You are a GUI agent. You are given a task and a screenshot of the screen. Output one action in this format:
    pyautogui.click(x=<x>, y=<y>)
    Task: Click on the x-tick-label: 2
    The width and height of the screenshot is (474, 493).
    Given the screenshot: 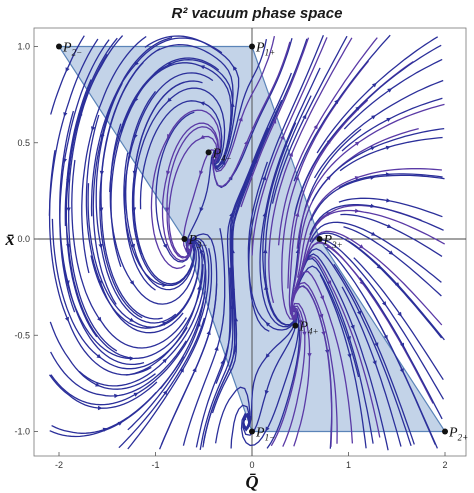 What is the action you would take?
    pyautogui.click(x=444, y=465)
    